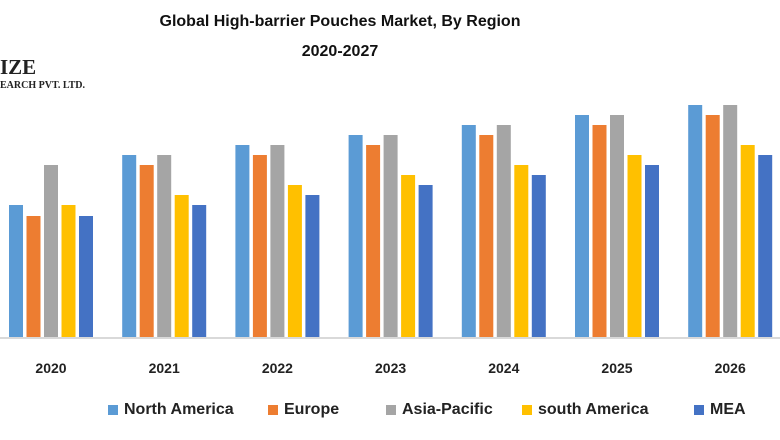 Image resolution: width=780 pixels, height=440 pixels. What do you see at coordinates (425, 261) in the screenshot?
I see `bar-mea-2023` at bounding box center [425, 261].